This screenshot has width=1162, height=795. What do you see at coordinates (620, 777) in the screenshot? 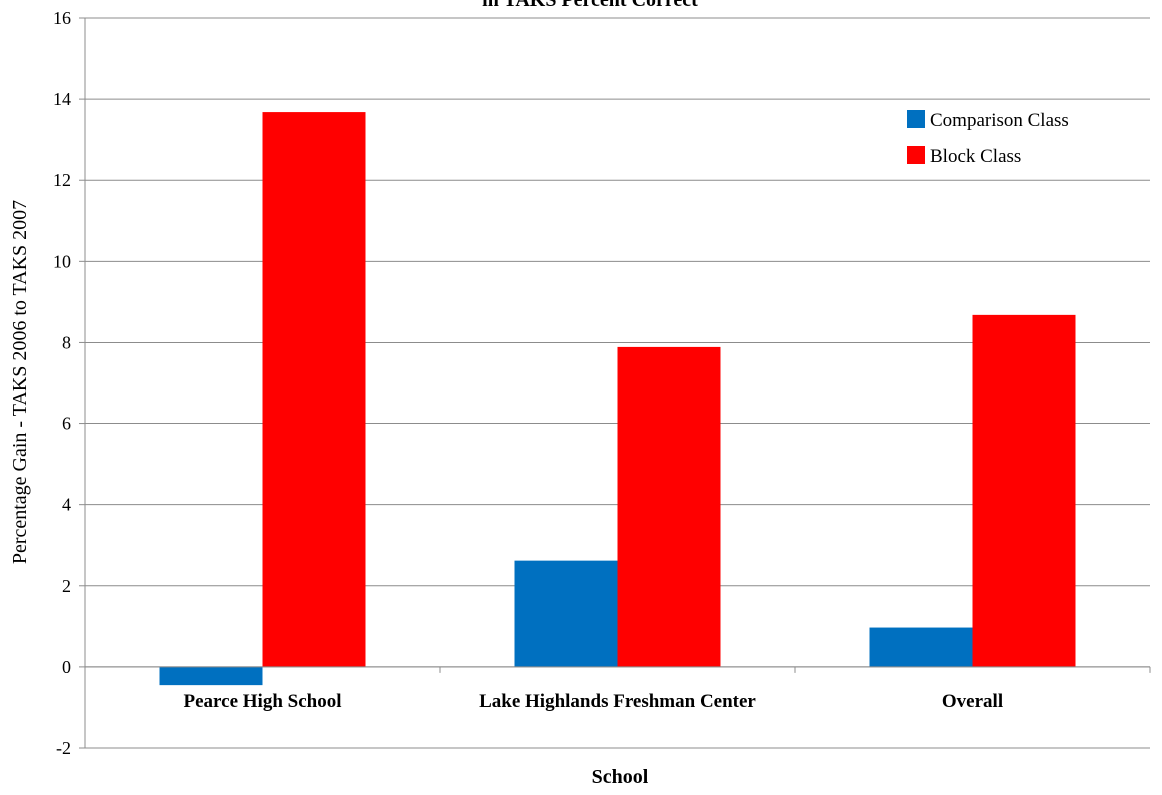
I see `x-axis-title: School` at bounding box center [620, 777].